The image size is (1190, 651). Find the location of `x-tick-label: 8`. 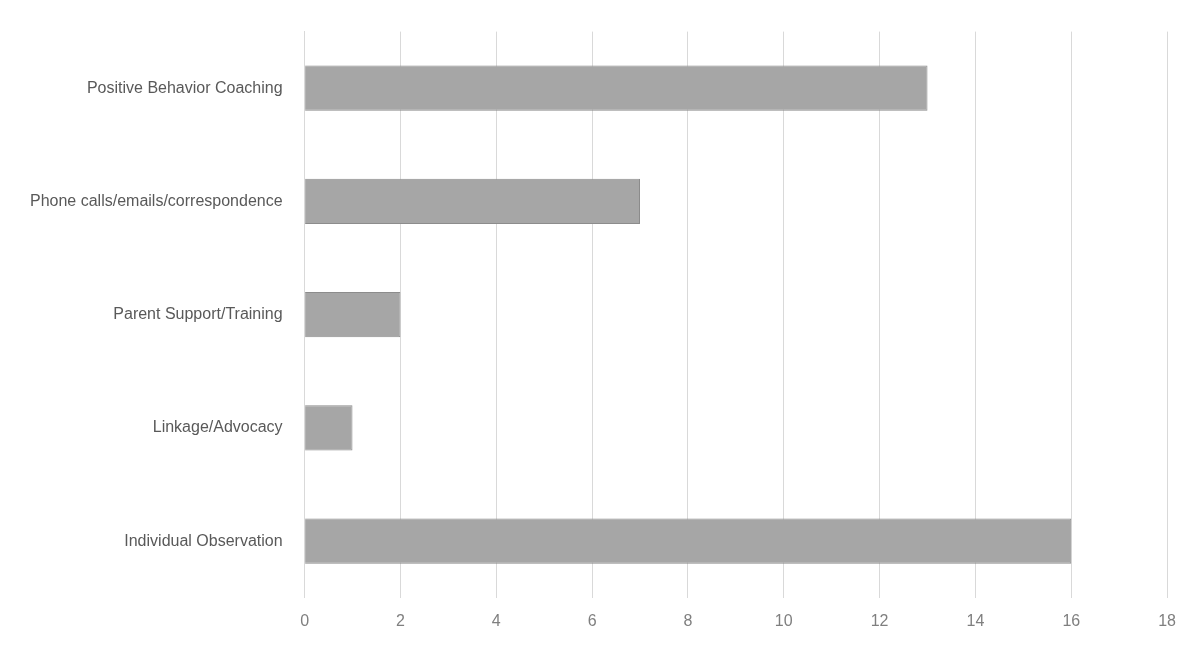

x-tick-label: 8 is located at coordinates (688, 620).